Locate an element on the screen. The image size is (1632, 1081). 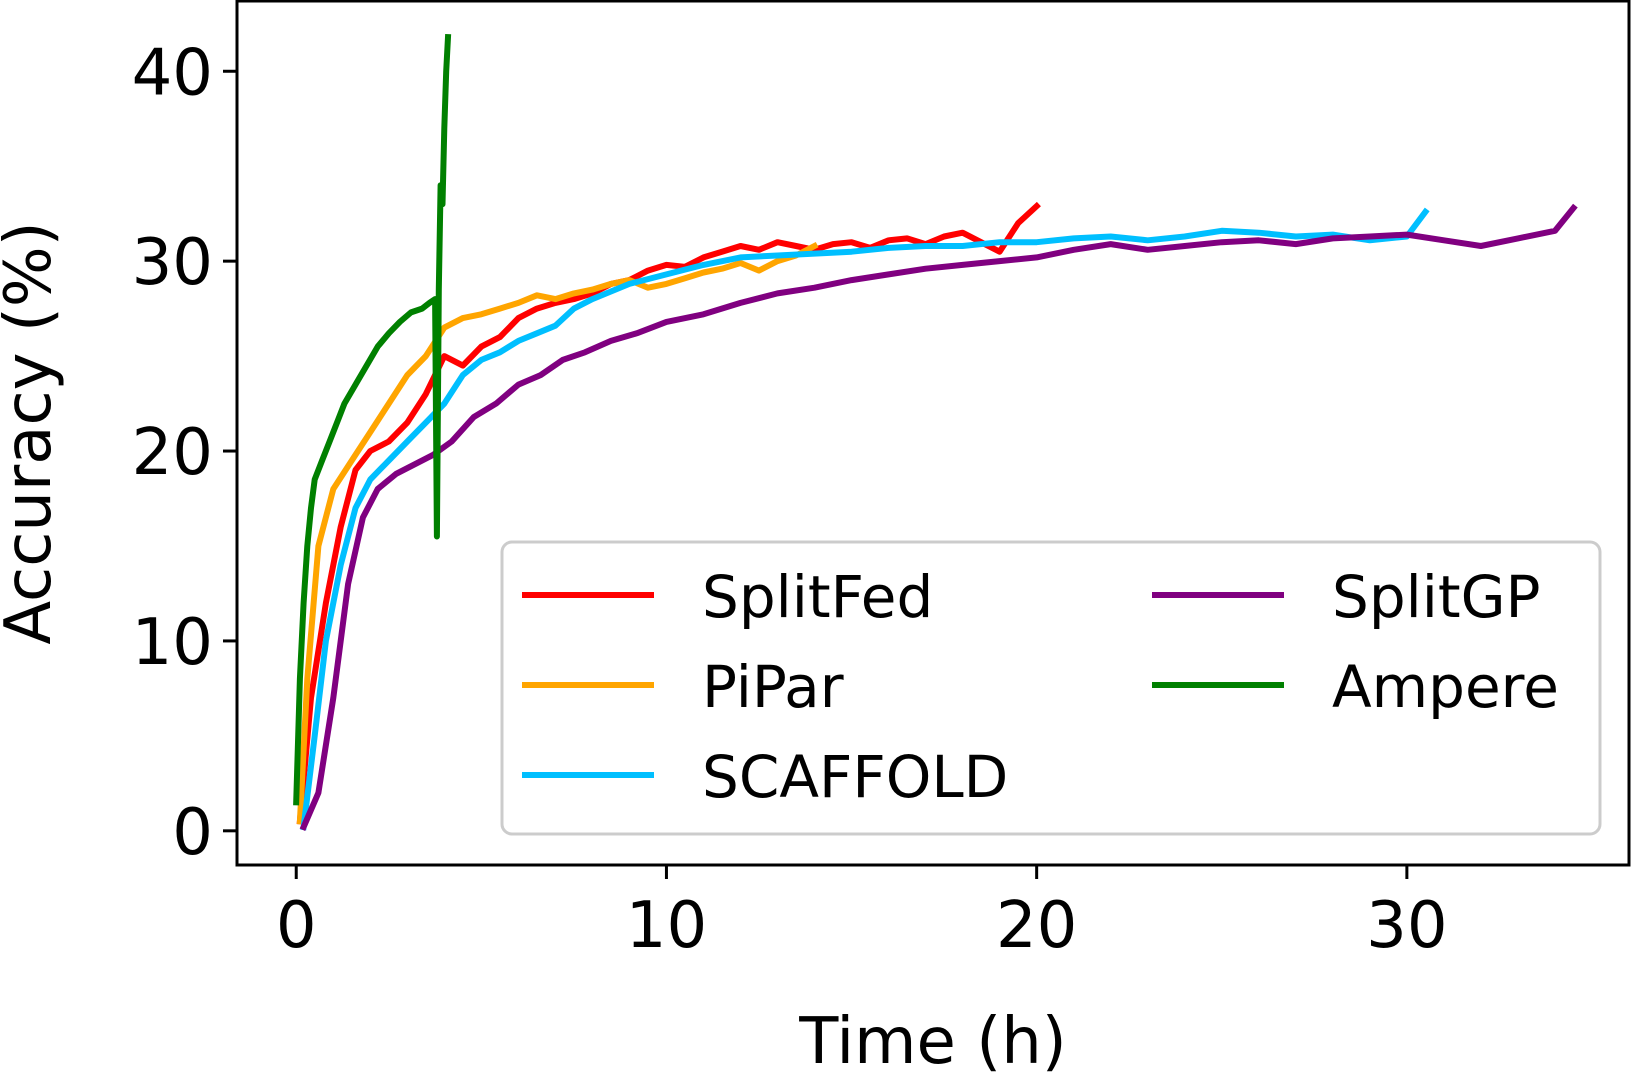
x-tick-label: 30 is located at coordinates (1406, 926).